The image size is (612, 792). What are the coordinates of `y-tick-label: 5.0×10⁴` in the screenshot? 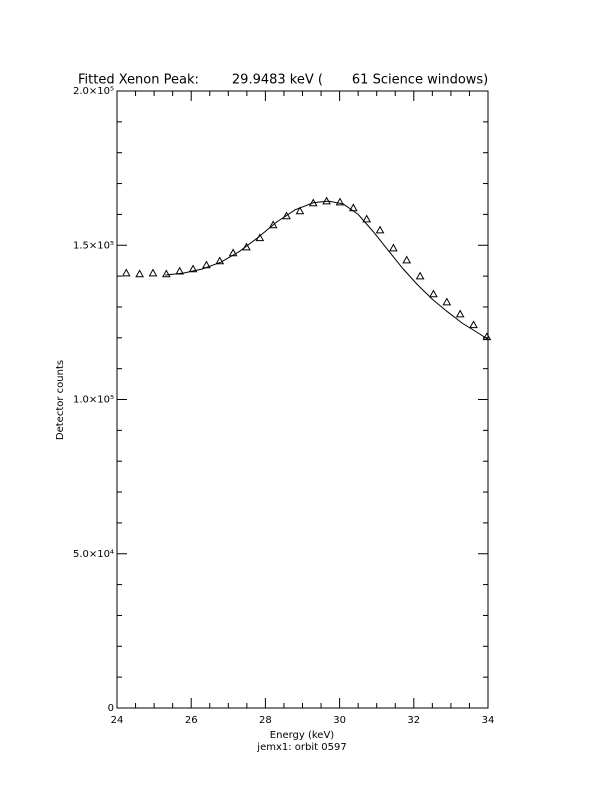 It's located at (93, 554).